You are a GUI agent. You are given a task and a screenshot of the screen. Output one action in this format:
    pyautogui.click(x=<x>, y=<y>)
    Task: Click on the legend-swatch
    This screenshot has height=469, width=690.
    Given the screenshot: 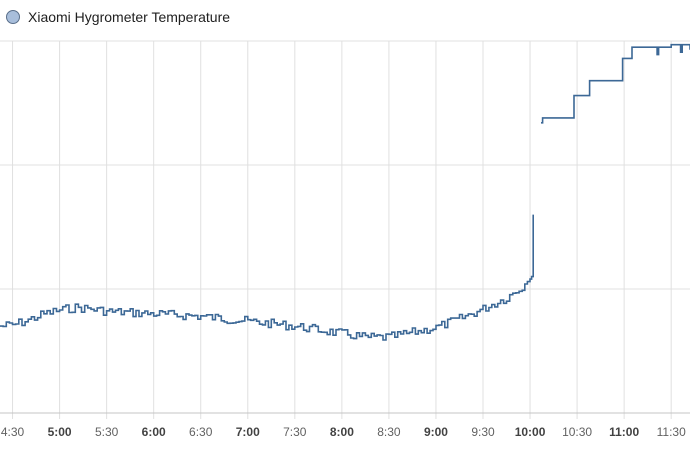 What is the action you would take?
    pyautogui.click(x=13, y=17)
    